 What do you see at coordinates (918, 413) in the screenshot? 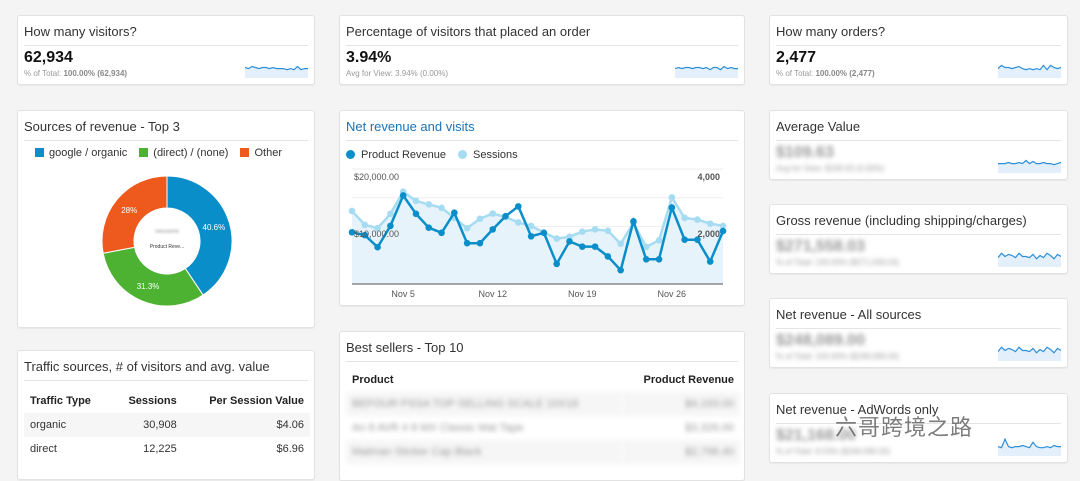
I see `card-title: Net revenue - AdWords only` at bounding box center [918, 413].